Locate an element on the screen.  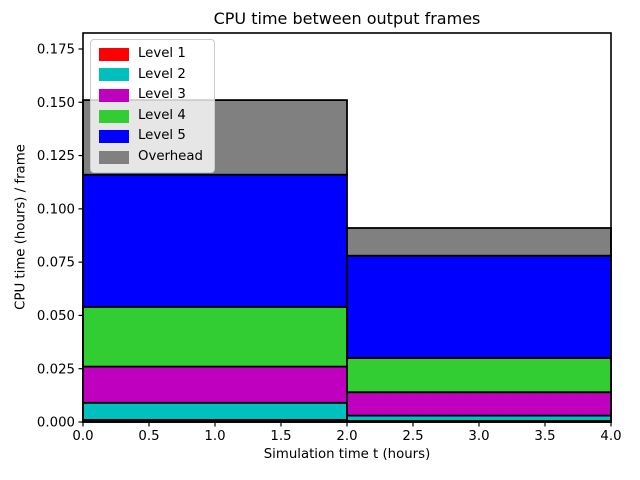
legend-item-level-3: Level 3 is located at coordinates (151, 95).